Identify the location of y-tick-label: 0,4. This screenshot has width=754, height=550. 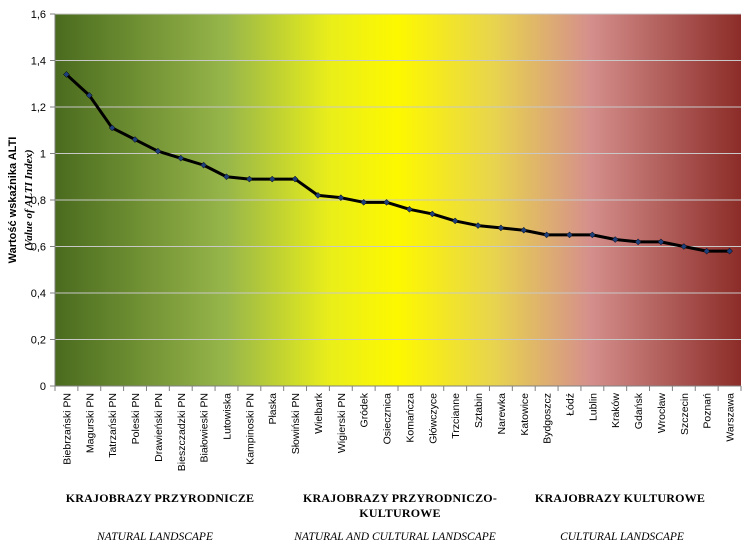
(38, 294).